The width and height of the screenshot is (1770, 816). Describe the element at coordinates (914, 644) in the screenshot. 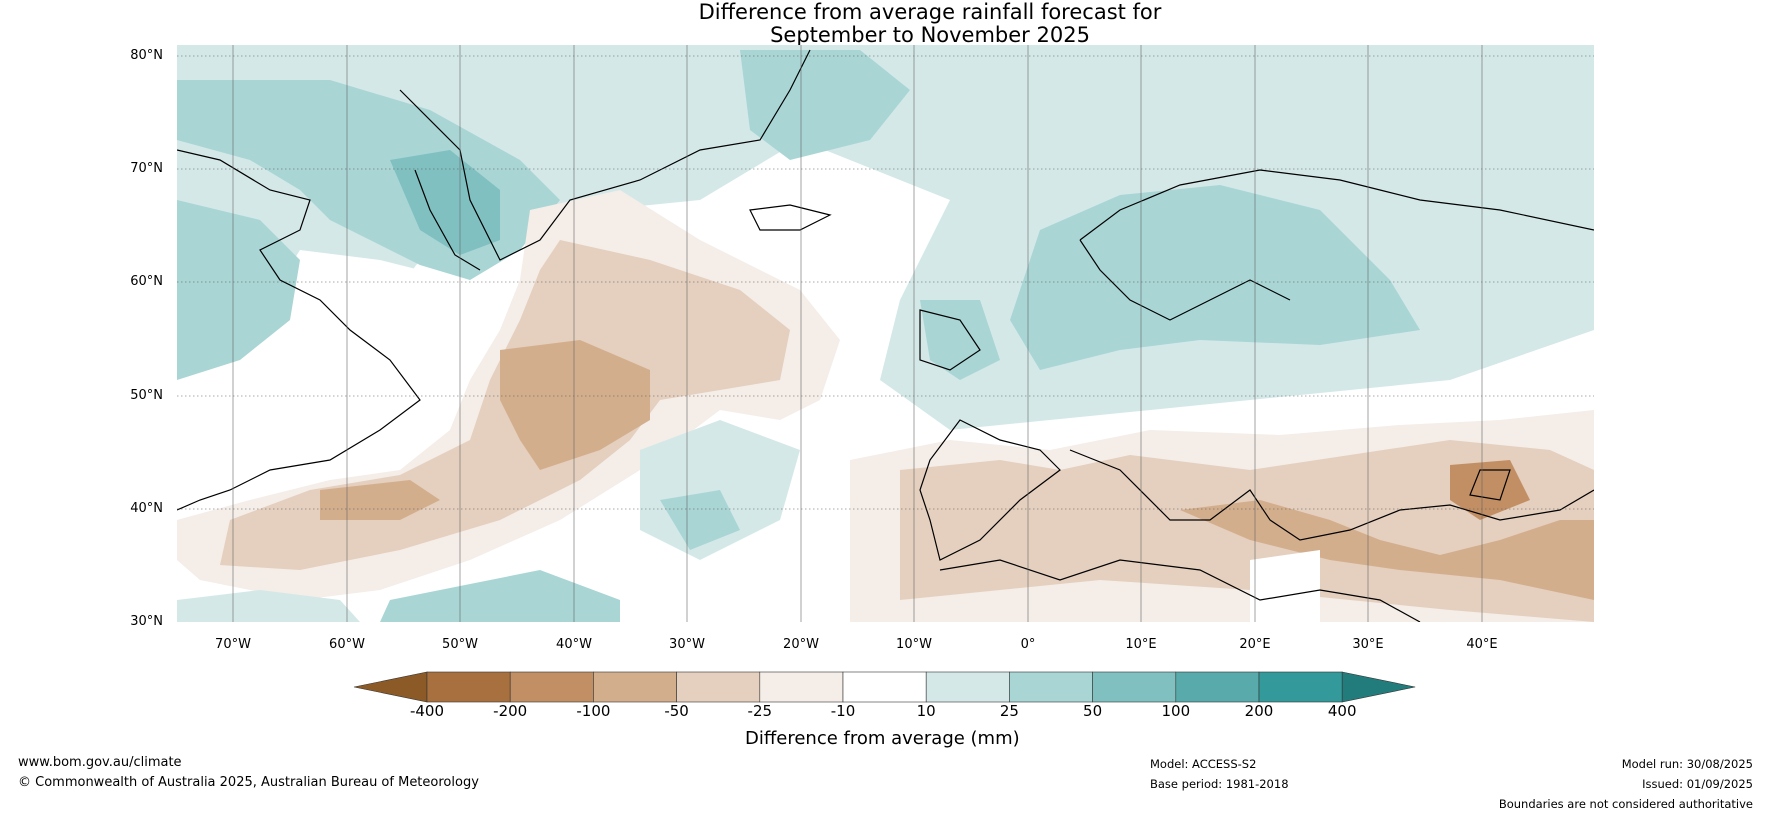

I see `lon-label-10w: 10°W` at that location.